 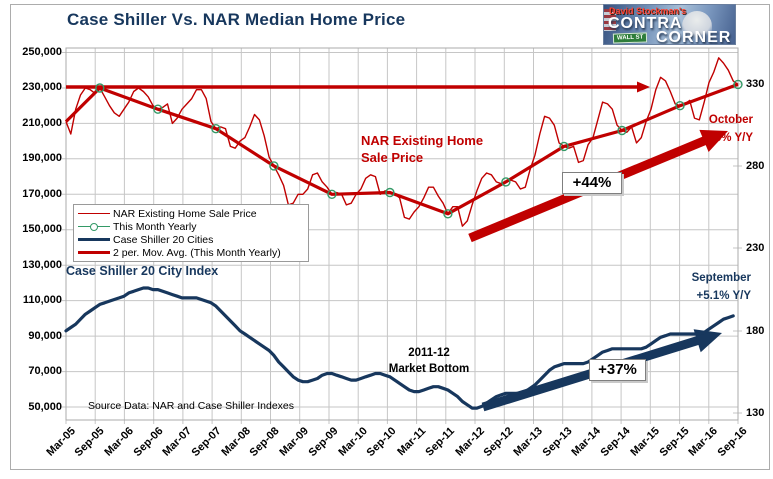 I want to click on left-axis-tick-label: 70,000, so click(x=45, y=371).